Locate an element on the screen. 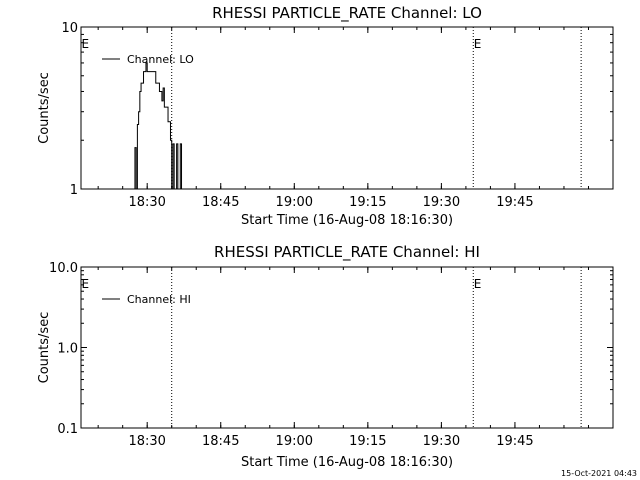  chart-title: RHESSI PARTICLE_RATE Channel: LO is located at coordinates (347, 13).